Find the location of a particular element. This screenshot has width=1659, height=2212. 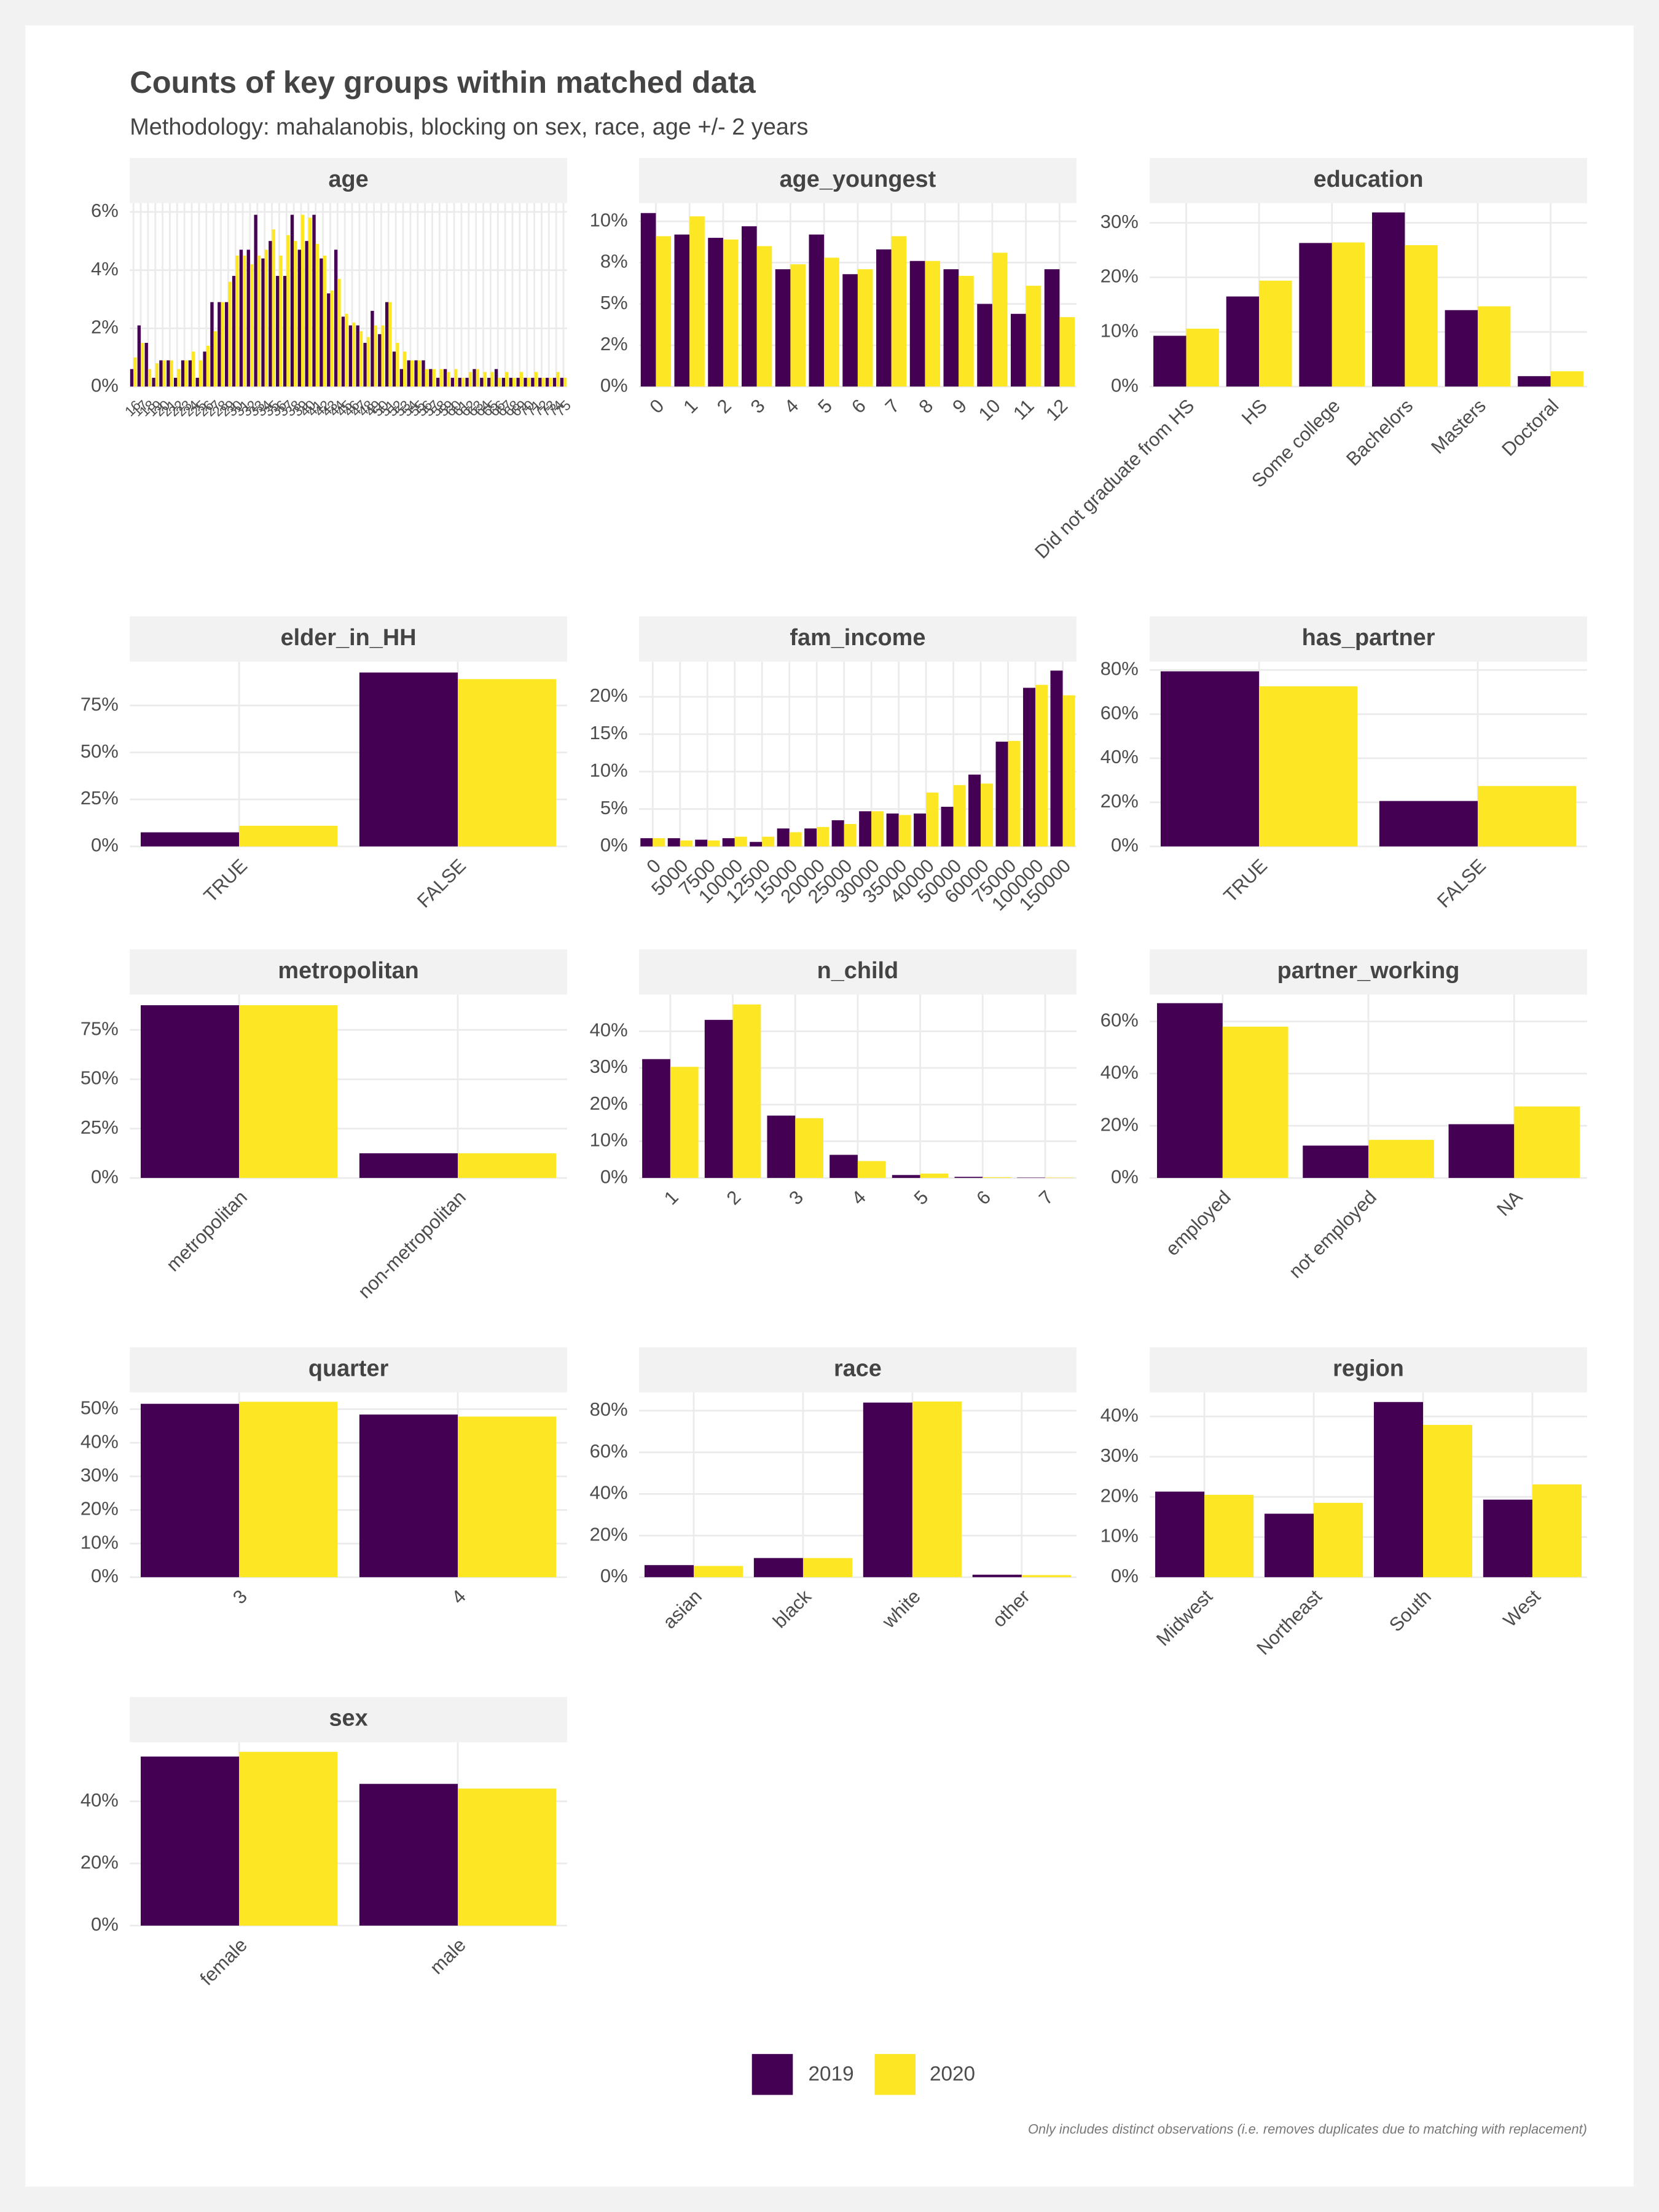

panel-title: has_partner is located at coordinates (1368, 638).